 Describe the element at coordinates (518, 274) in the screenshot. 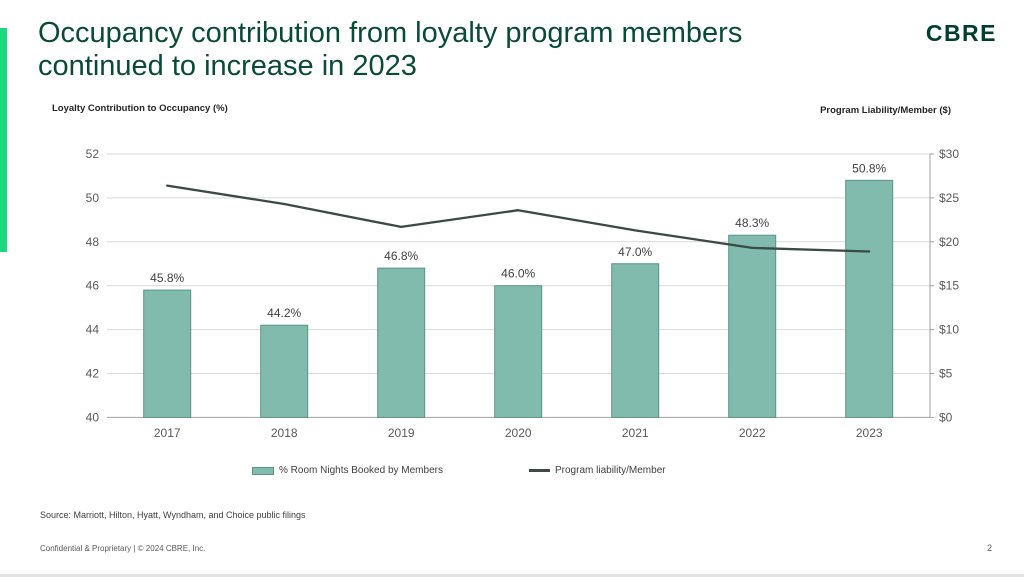

I see `bar-data-label: 46.0%` at that location.